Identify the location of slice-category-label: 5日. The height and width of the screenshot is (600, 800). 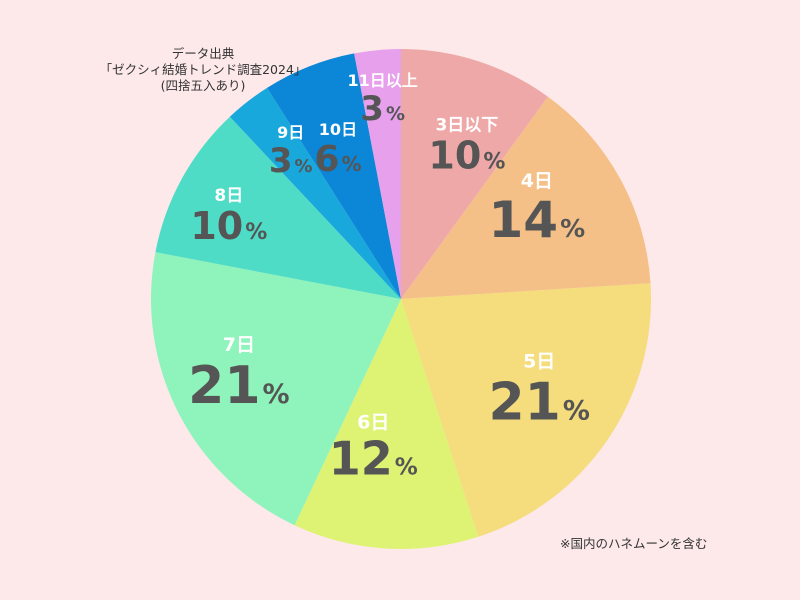
(539, 362).